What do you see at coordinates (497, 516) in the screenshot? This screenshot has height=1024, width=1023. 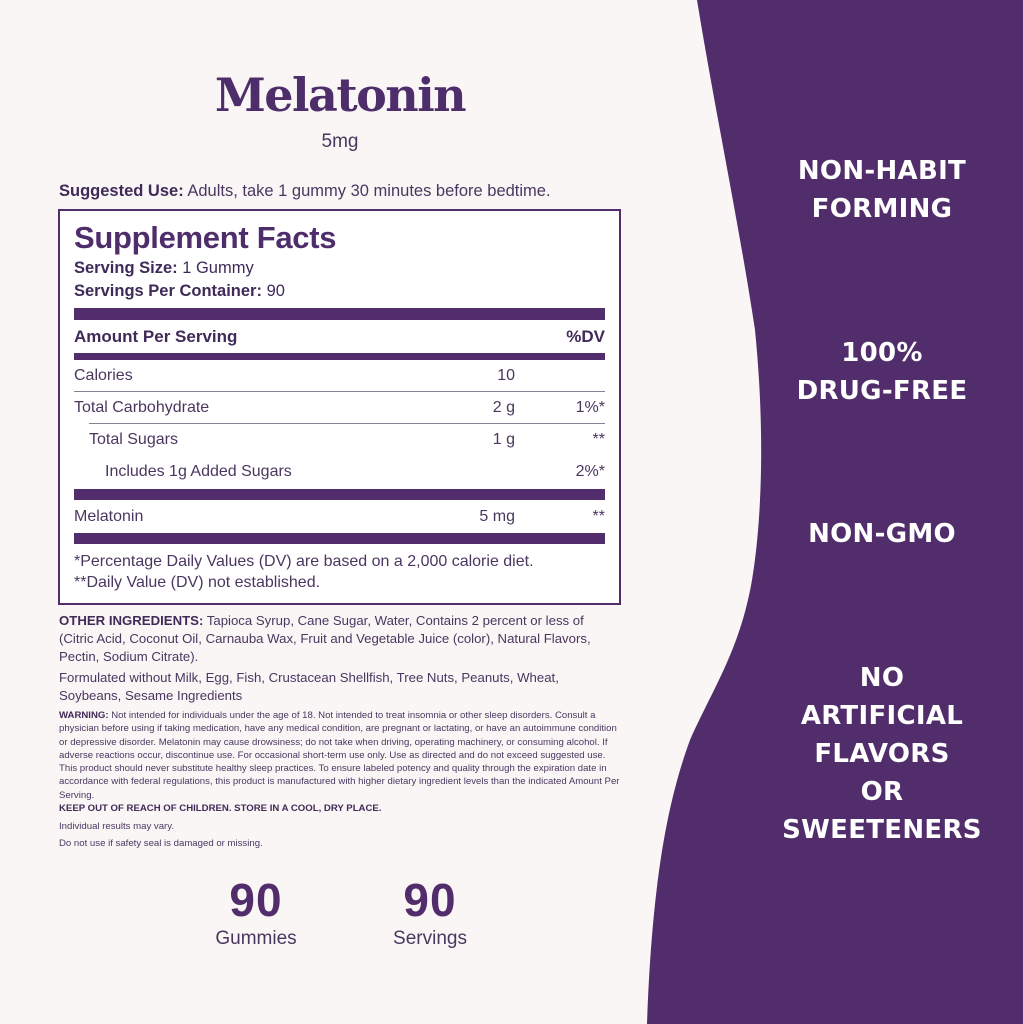 I see `active-ingredient-amount: 5 mg` at bounding box center [497, 516].